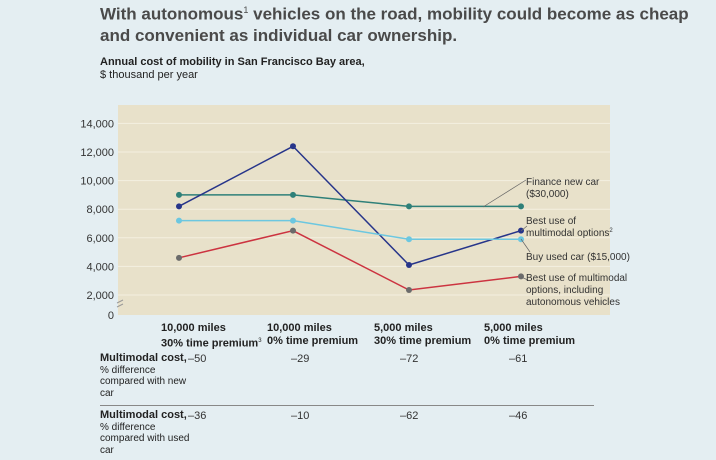 This screenshot has width=716, height=460. I want to click on legend-label-finance-new-car: Finance new car ($30,000), so click(563, 188).